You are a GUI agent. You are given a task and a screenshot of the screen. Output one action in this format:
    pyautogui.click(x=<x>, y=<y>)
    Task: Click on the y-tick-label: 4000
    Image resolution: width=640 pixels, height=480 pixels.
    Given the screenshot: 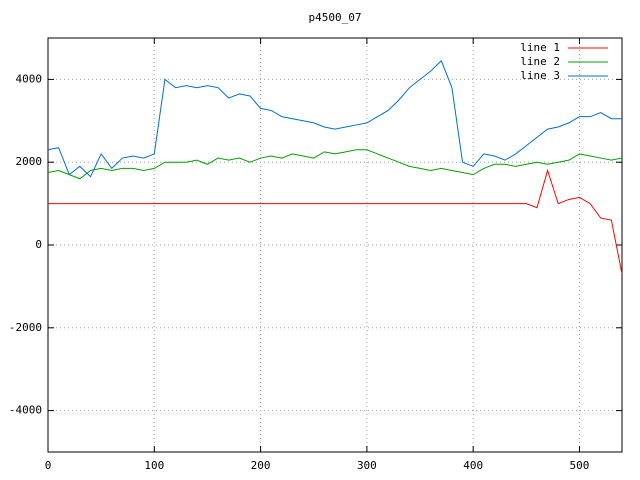 What is the action you would take?
    pyautogui.click(x=29, y=78)
    